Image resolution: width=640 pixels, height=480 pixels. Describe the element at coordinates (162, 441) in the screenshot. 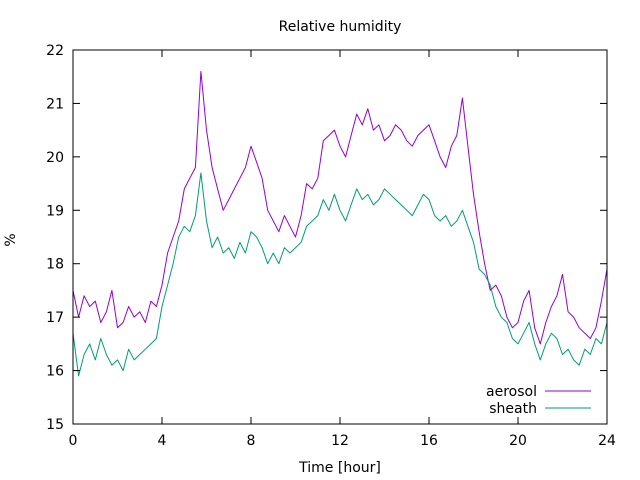

I see `x-tick-label: 4` at that location.